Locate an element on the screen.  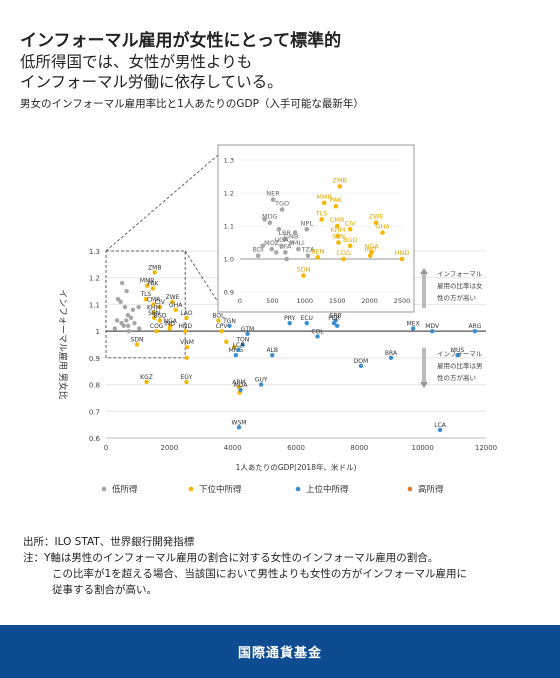
point-label: TON is located at coordinates (242, 340).